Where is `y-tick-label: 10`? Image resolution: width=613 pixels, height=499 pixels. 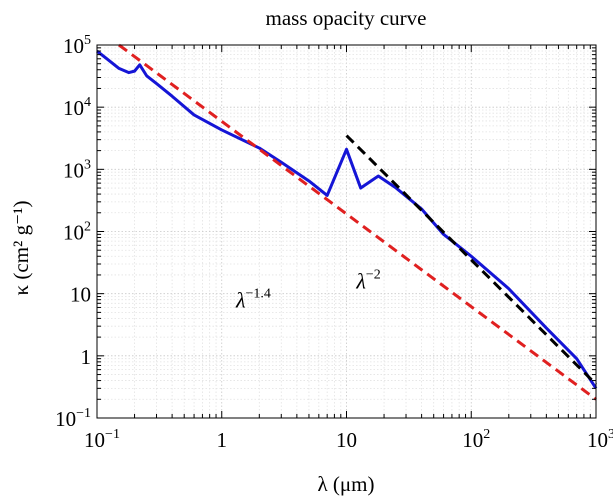 y-tick-label: 10 is located at coordinates (80, 295).